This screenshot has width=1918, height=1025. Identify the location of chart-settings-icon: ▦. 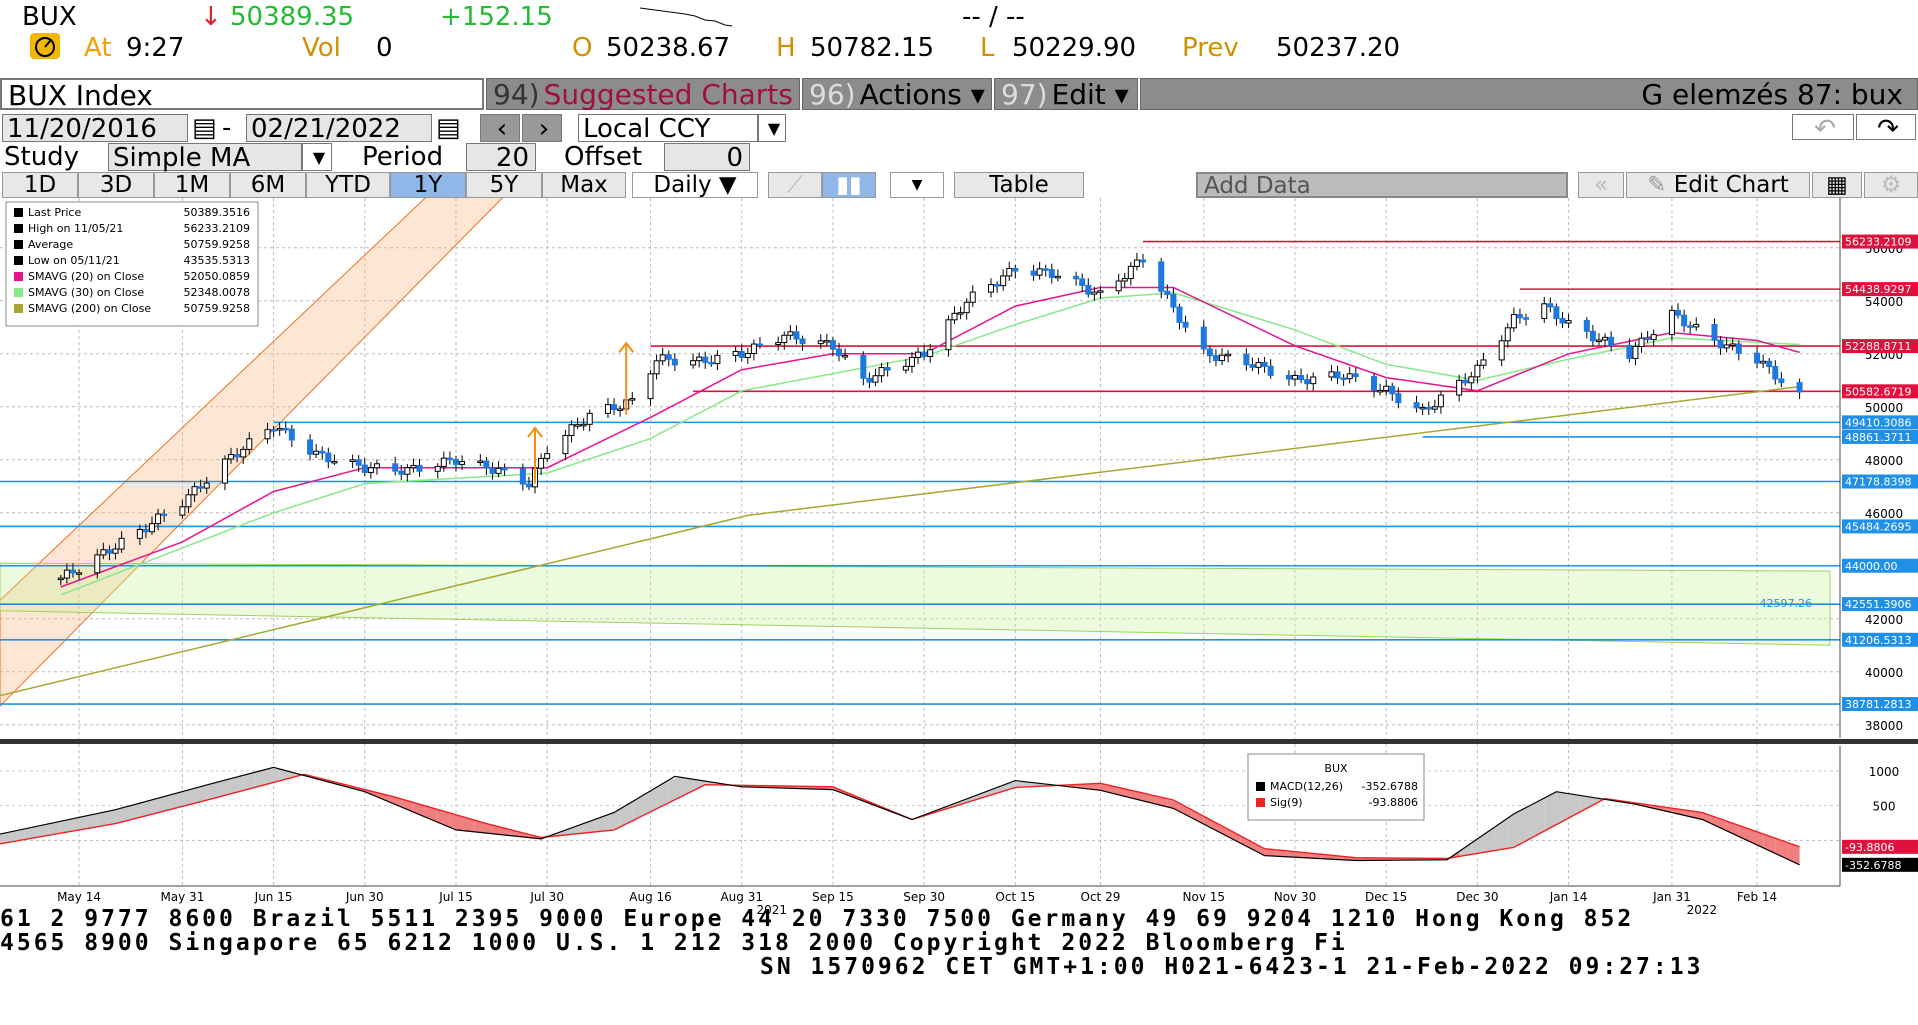
(1837, 185).